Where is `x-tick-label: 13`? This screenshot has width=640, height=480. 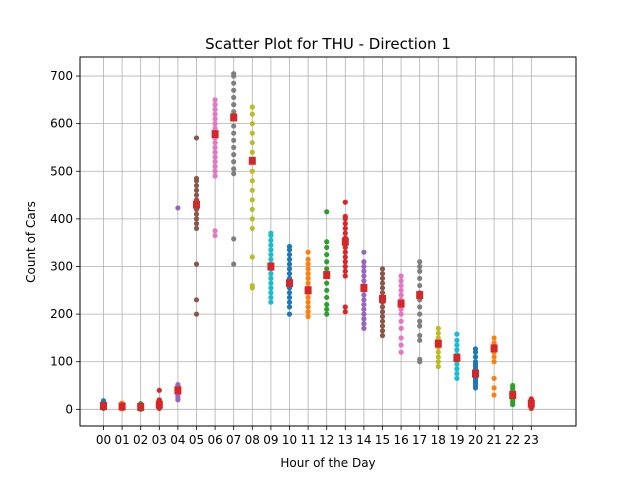 x-tick-label: 13 is located at coordinates (345, 440).